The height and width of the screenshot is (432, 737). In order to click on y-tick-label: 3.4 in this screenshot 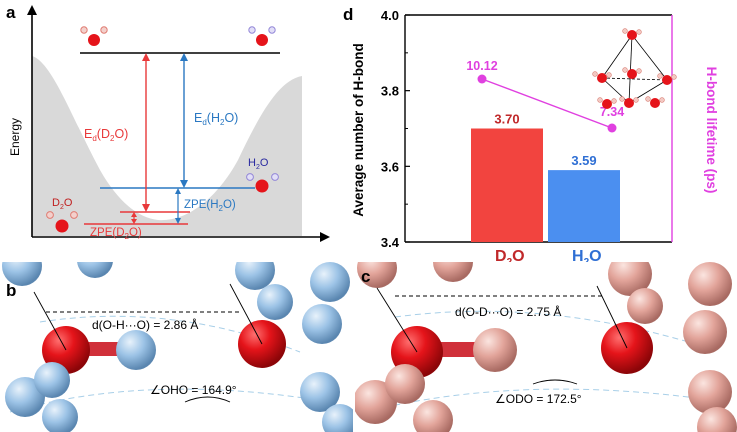, I will do `click(390, 242)`.